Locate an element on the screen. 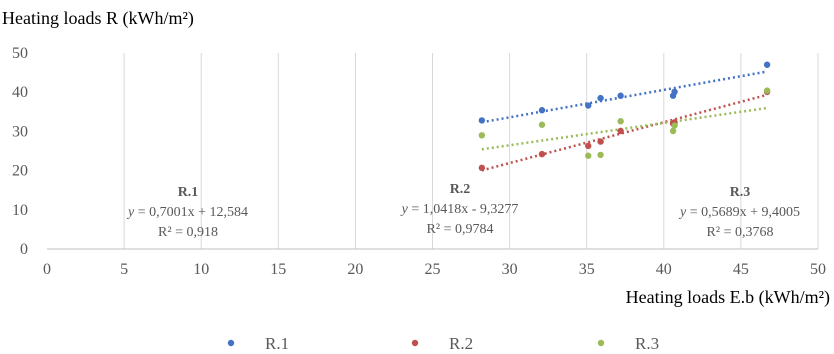 Image resolution: width=834 pixels, height=354 pixels. x-tick-label-30: 30 is located at coordinates (510, 269).